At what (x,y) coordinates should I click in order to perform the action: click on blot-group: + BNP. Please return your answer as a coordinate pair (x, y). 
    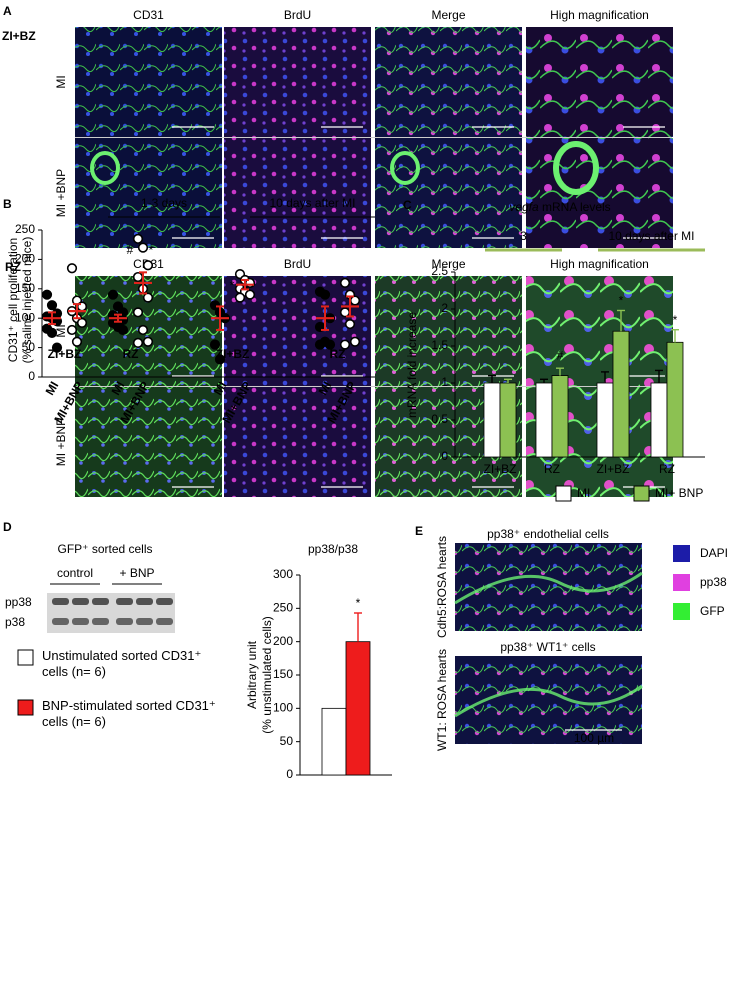
    Looking at the image, I should click on (136, 573).